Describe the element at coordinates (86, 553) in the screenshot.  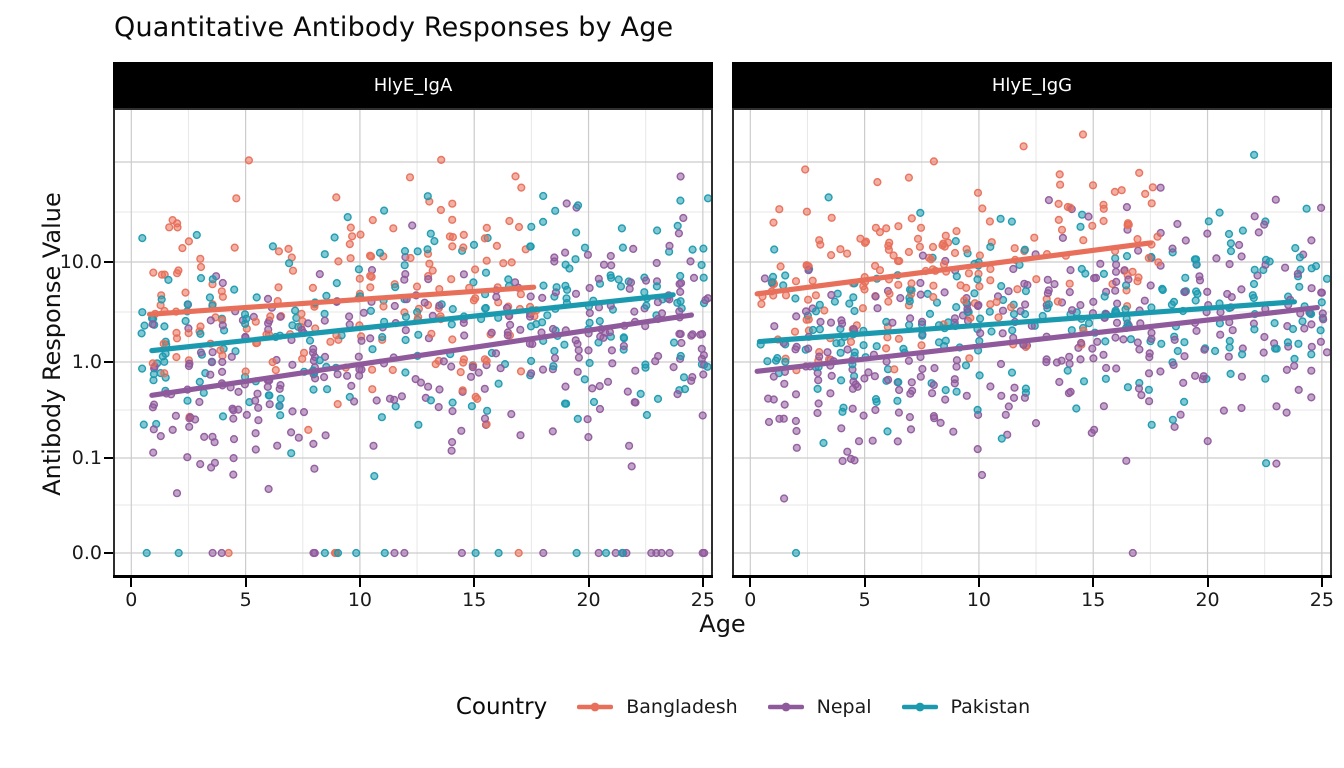
I see `y-tick-label: 0.0` at that location.